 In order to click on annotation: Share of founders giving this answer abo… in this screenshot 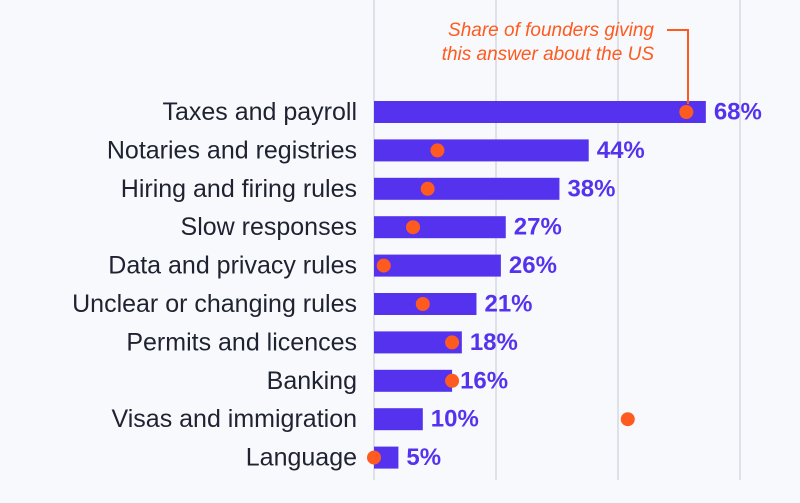, I will do `click(565, 62)`.